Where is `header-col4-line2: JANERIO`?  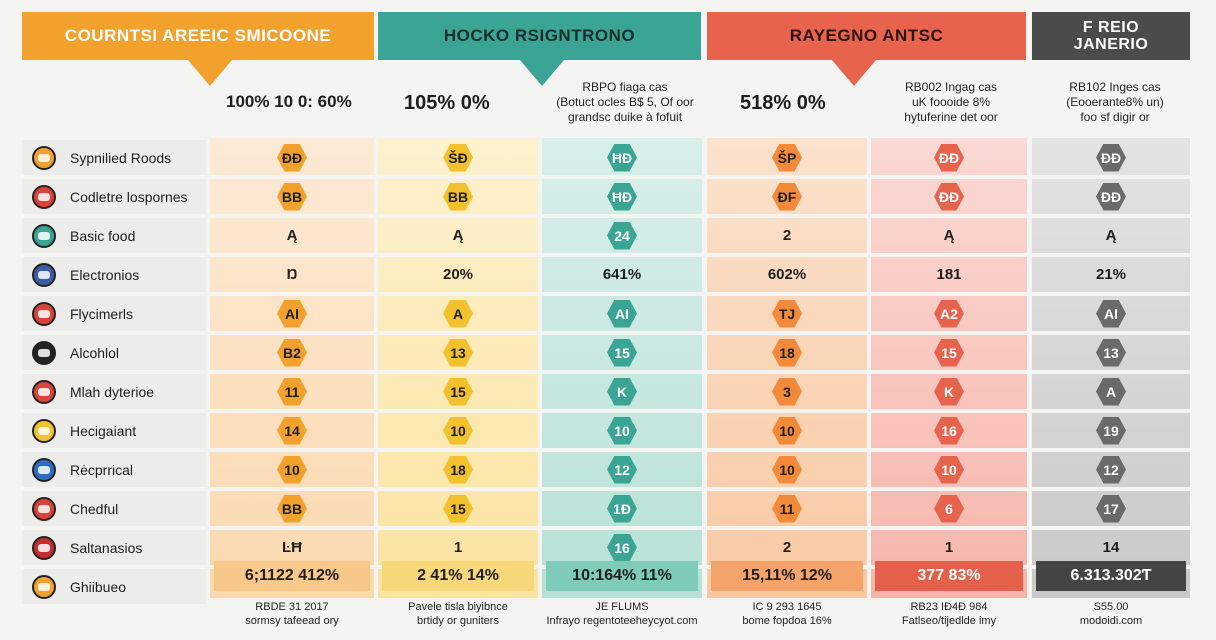
header-col4-line2: JANERIO is located at coordinates (1111, 44).